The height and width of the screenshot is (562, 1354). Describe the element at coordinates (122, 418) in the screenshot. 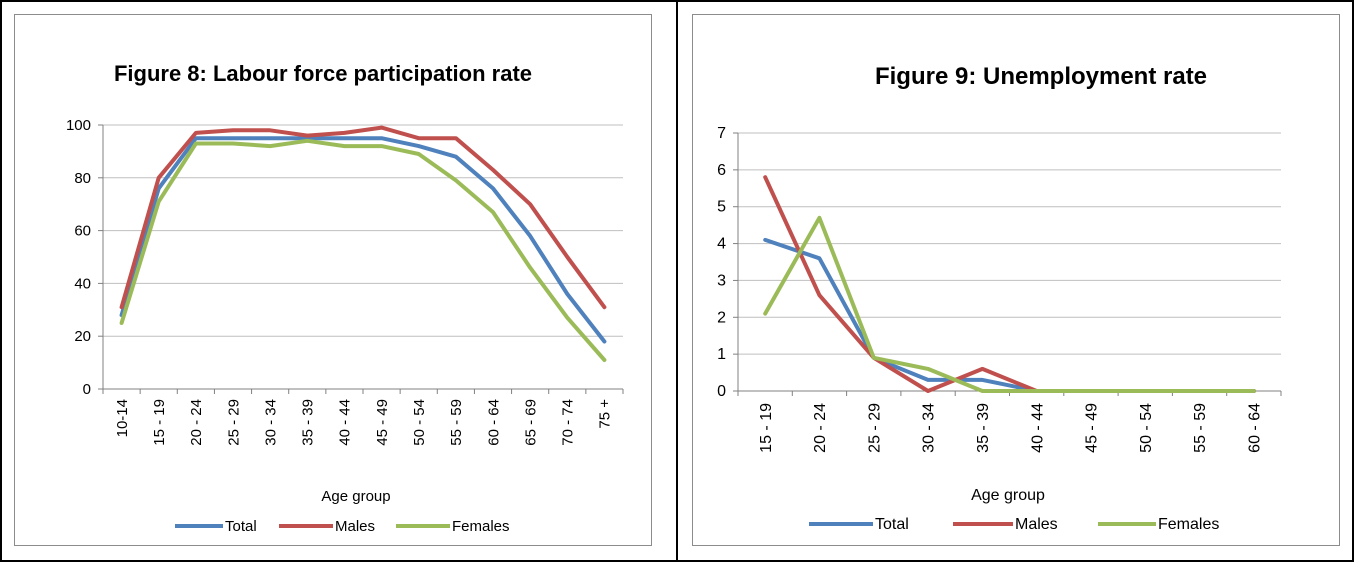

I see `x-tick-label: 10-14` at that location.